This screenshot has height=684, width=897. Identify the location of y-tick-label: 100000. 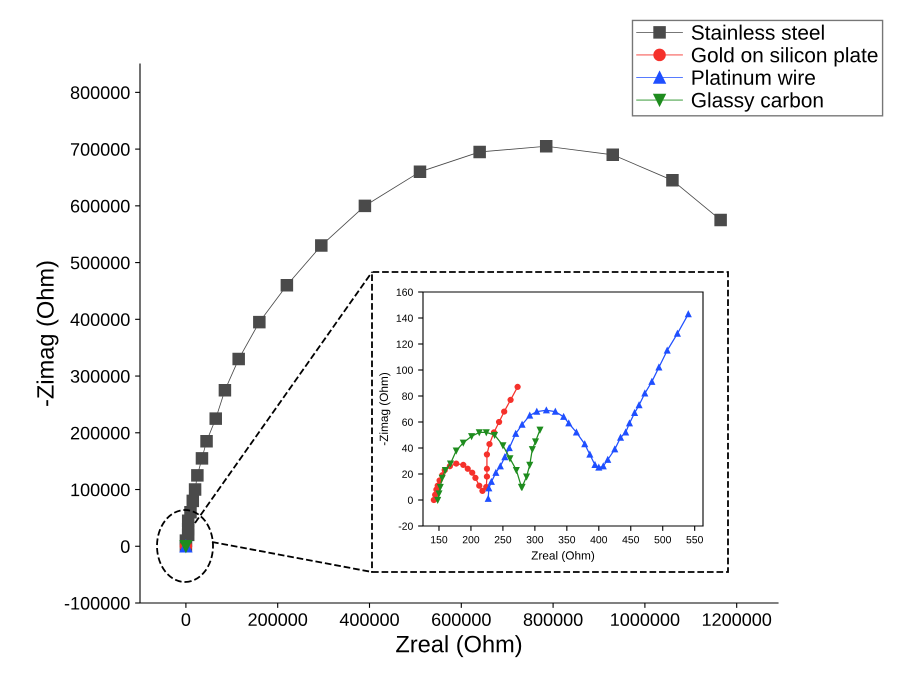
(100, 489).